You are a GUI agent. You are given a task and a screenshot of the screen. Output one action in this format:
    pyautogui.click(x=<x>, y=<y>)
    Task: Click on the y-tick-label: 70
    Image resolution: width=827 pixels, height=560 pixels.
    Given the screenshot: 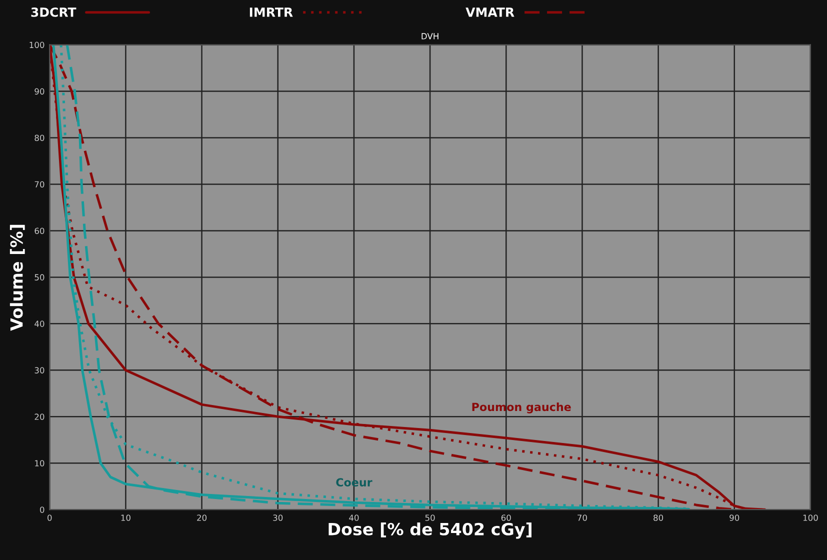 What is the action you would take?
    pyautogui.click(x=39, y=184)
    